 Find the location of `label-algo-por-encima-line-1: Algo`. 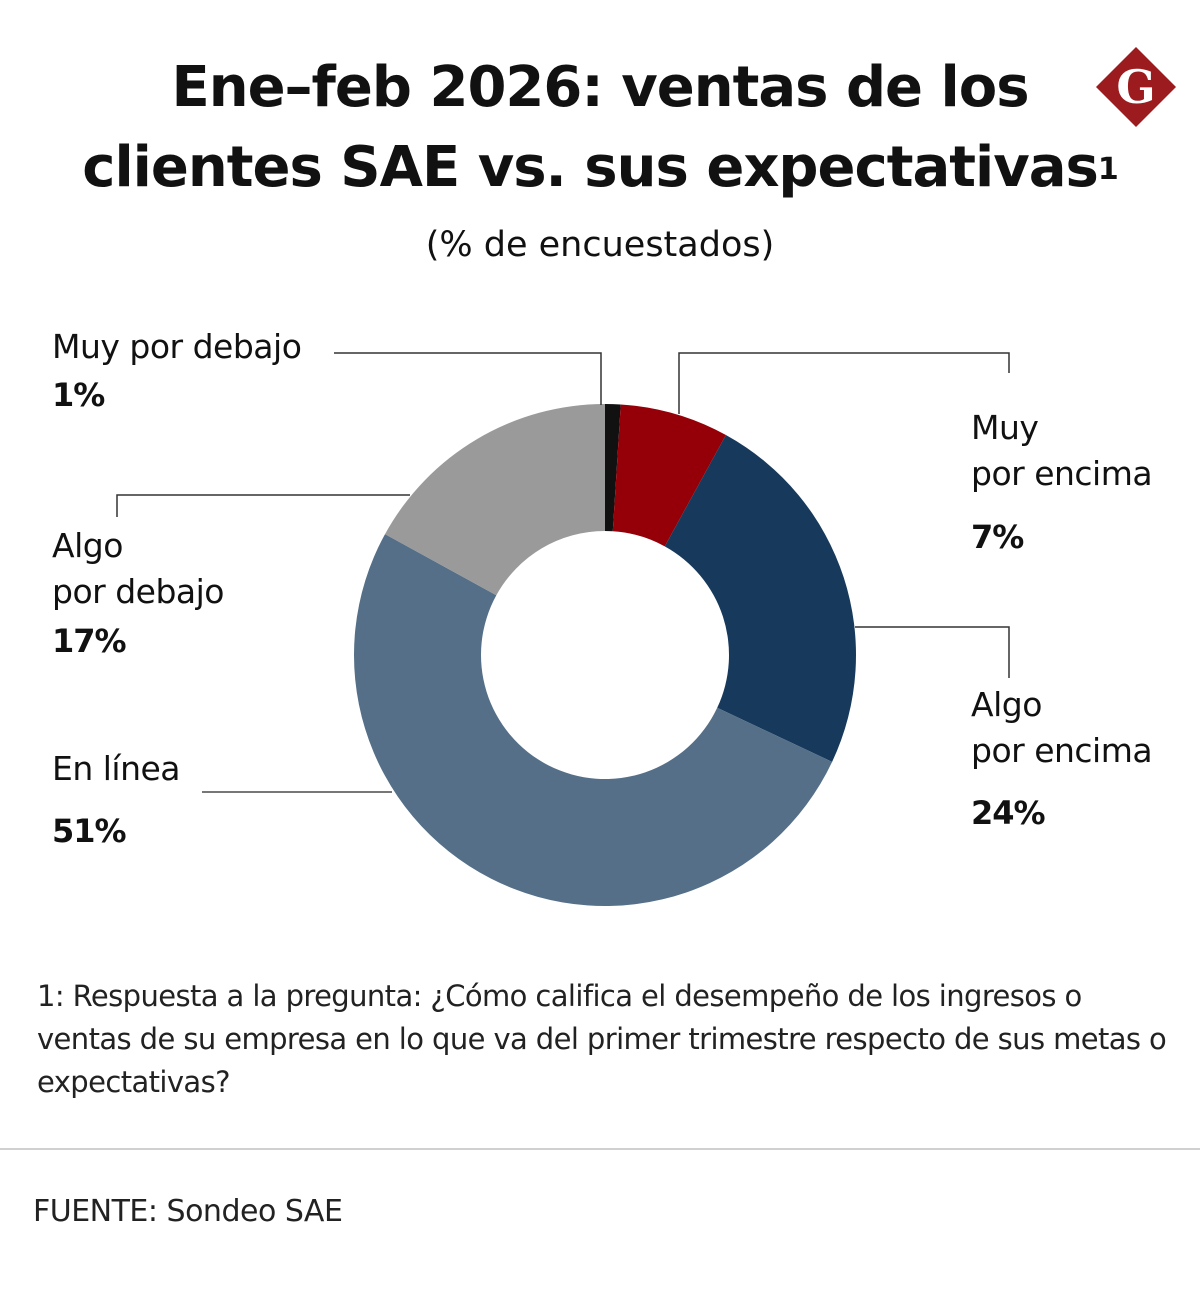

label-algo-por-encima-line-1: Algo is located at coordinates (1006, 704).